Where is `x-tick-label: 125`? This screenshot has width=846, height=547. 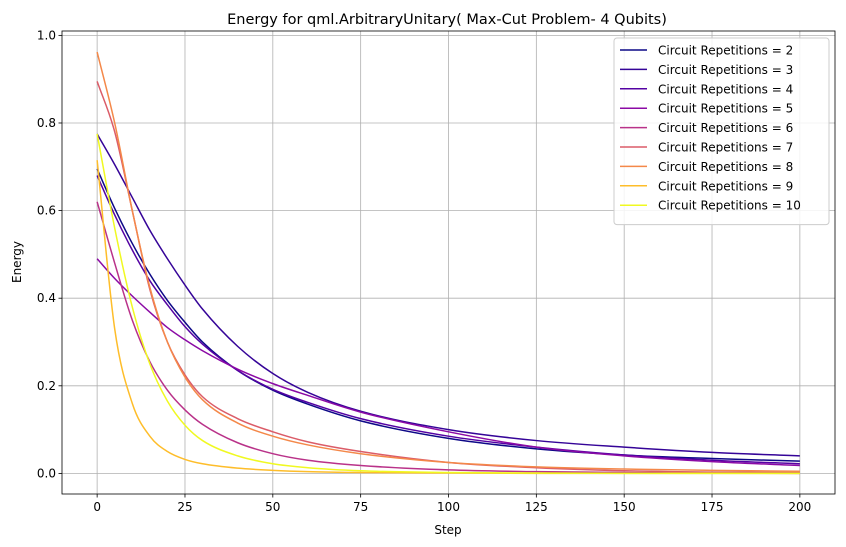 x-tick-label: 125 is located at coordinates (536, 507).